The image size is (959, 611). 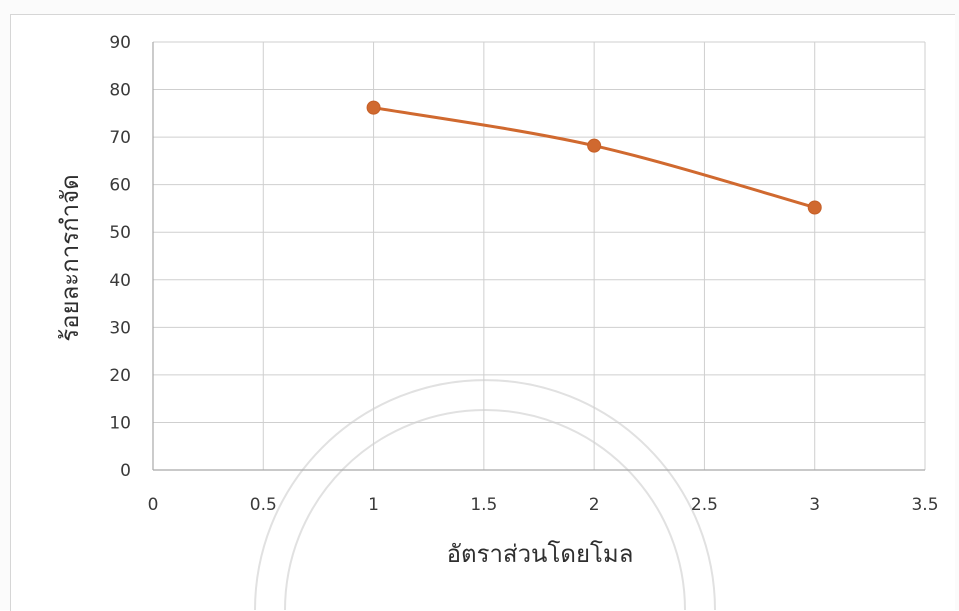 I want to click on y-tick-label: 60, so click(x=120, y=186).